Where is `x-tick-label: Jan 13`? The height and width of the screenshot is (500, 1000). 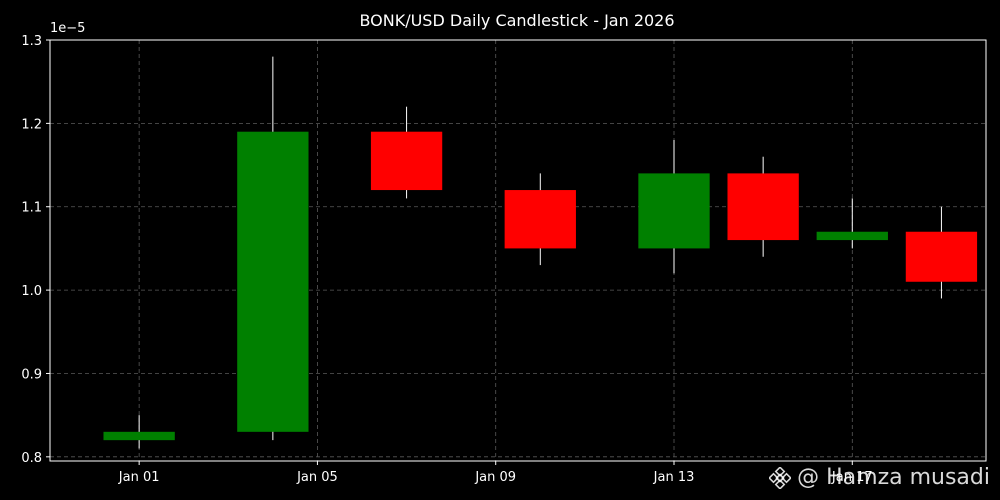
x-tick-label: Jan 13 is located at coordinates (674, 477).